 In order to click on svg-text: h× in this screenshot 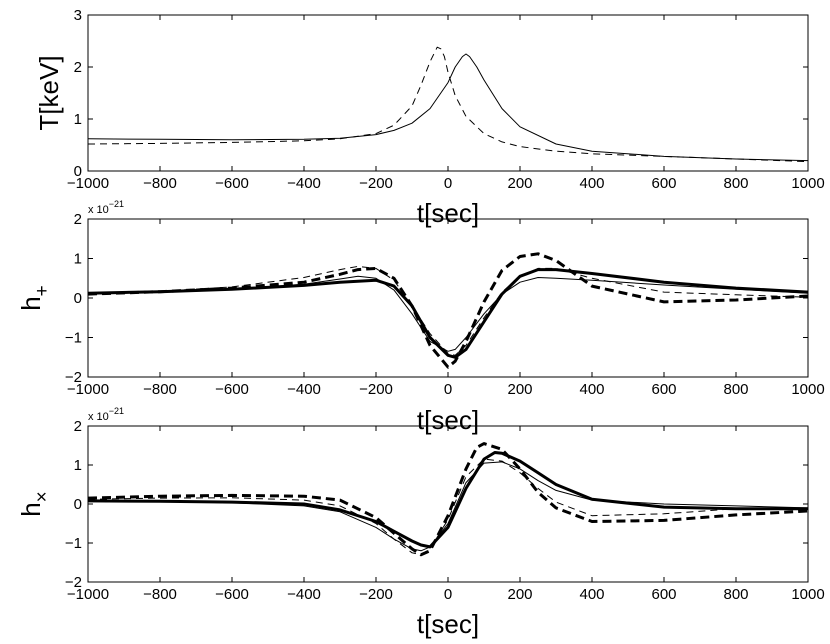, I will do `click(34, 504)`.